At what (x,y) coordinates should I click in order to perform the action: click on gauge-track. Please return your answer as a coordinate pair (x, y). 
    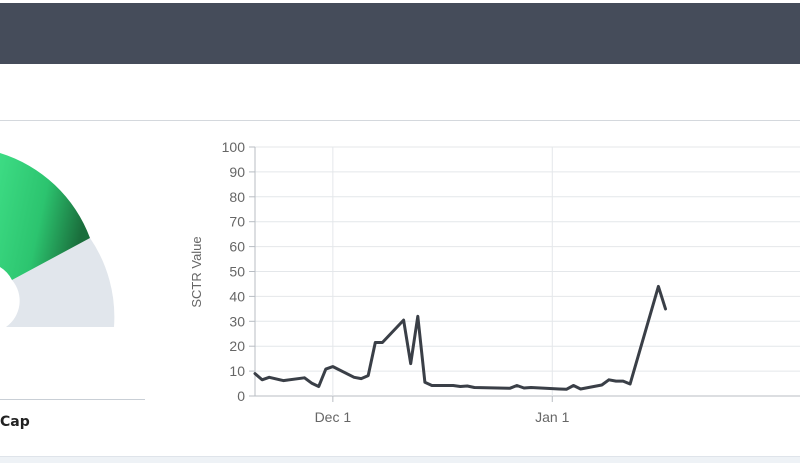
    Looking at the image, I should click on (60, 282).